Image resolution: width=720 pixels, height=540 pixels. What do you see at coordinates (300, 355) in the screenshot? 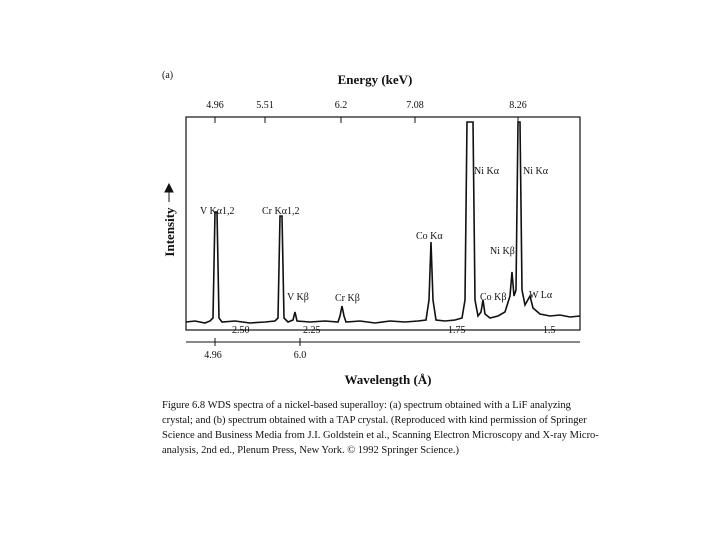
I see `bottom-tick-label: 6.0` at bounding box center [300, 355].